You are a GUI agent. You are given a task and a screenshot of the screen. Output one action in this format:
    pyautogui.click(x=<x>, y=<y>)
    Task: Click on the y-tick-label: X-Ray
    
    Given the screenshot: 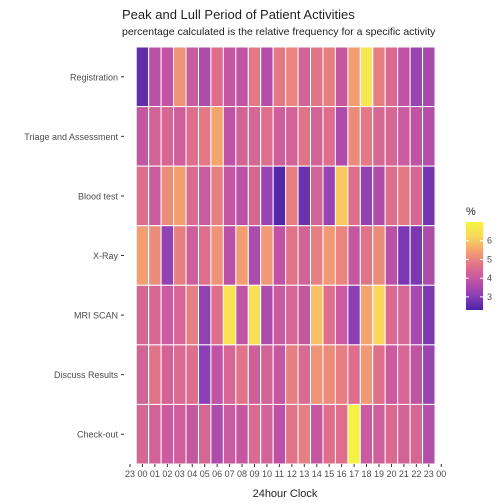 What is the action you would take?
    pyautogui.click(x=106, y=256)
    